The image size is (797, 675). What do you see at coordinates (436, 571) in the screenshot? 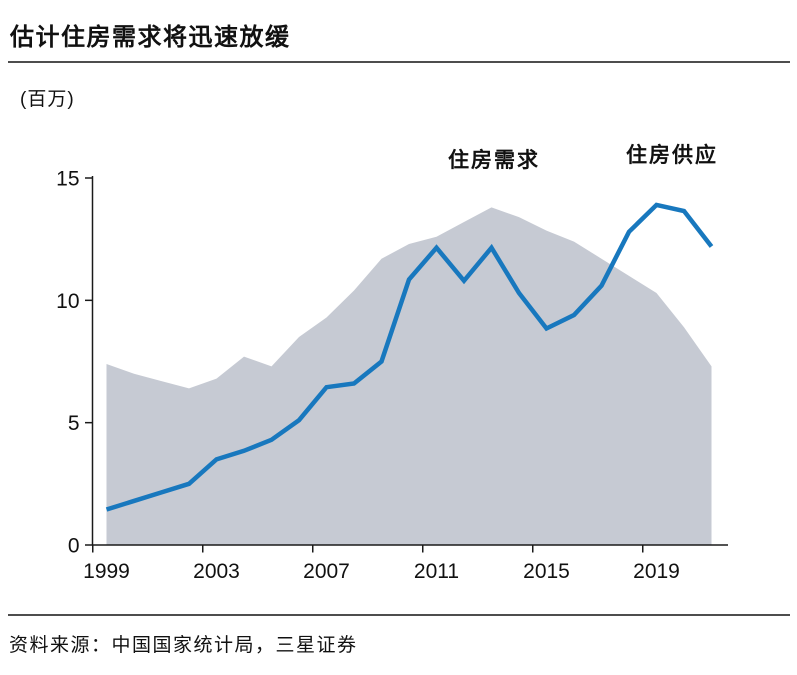
I see `x-tick-label: 2011` at bounding box center [436, 571].